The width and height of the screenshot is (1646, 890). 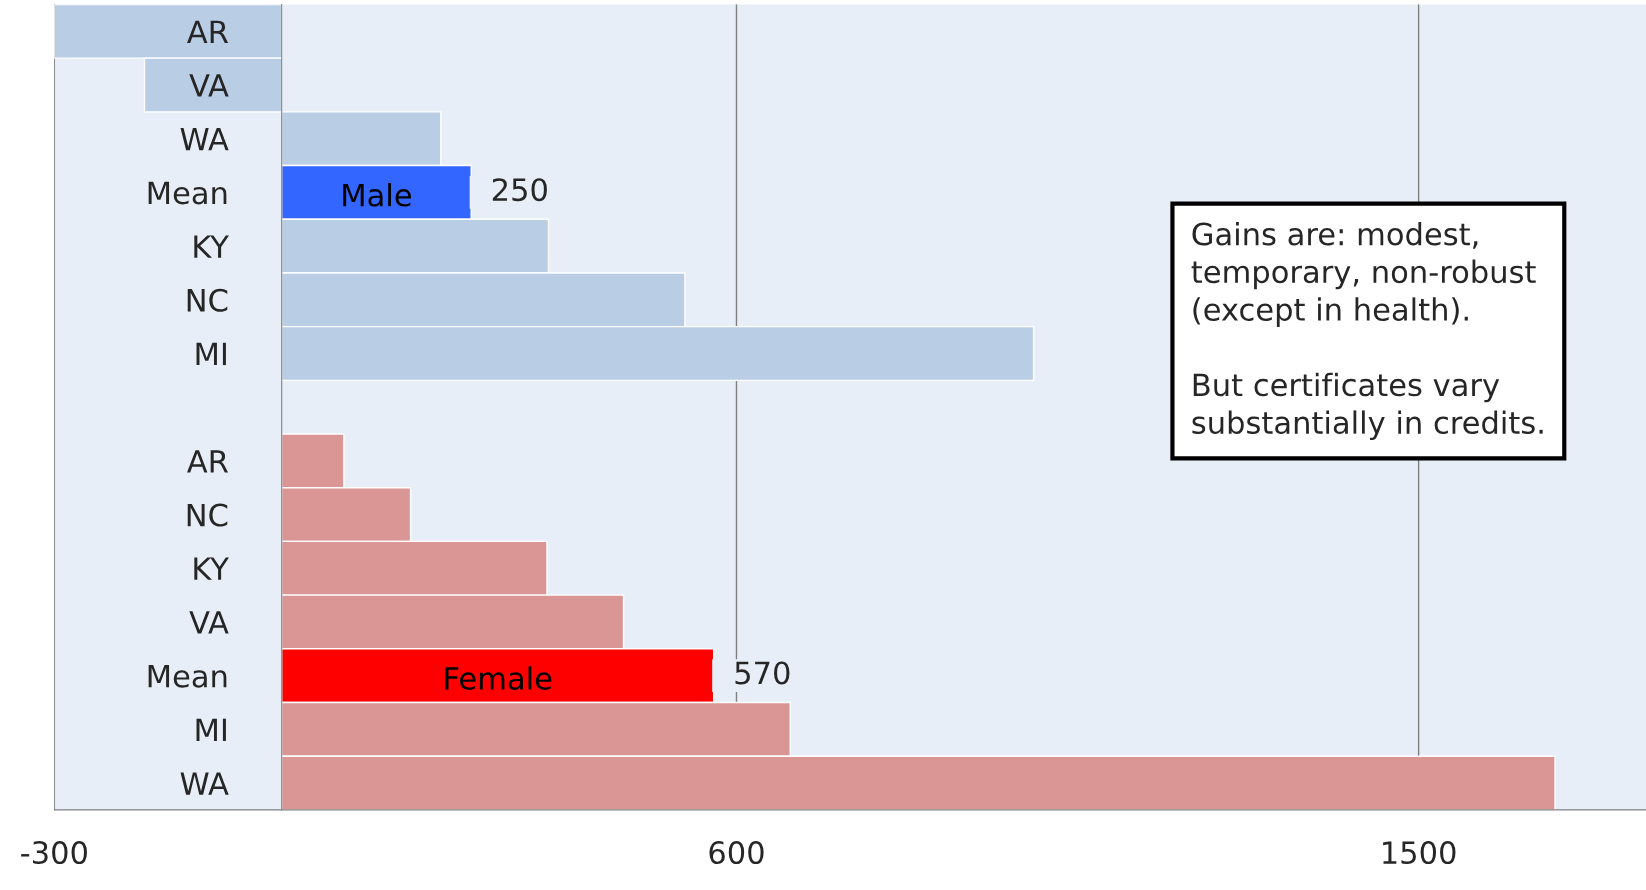 I want to click on x-tick-label: 1500, so click(x=1419, y=853).